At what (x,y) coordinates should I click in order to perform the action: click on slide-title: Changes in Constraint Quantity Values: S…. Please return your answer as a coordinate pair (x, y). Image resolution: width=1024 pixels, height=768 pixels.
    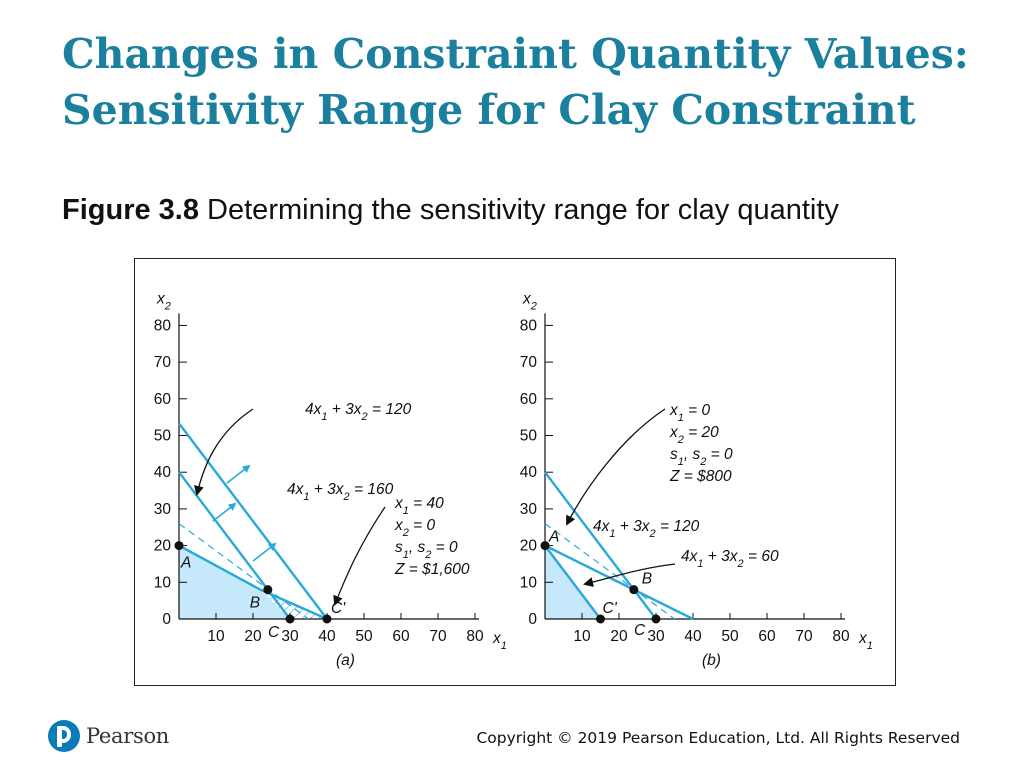
    Looking at the image, I should click on (532, 82).